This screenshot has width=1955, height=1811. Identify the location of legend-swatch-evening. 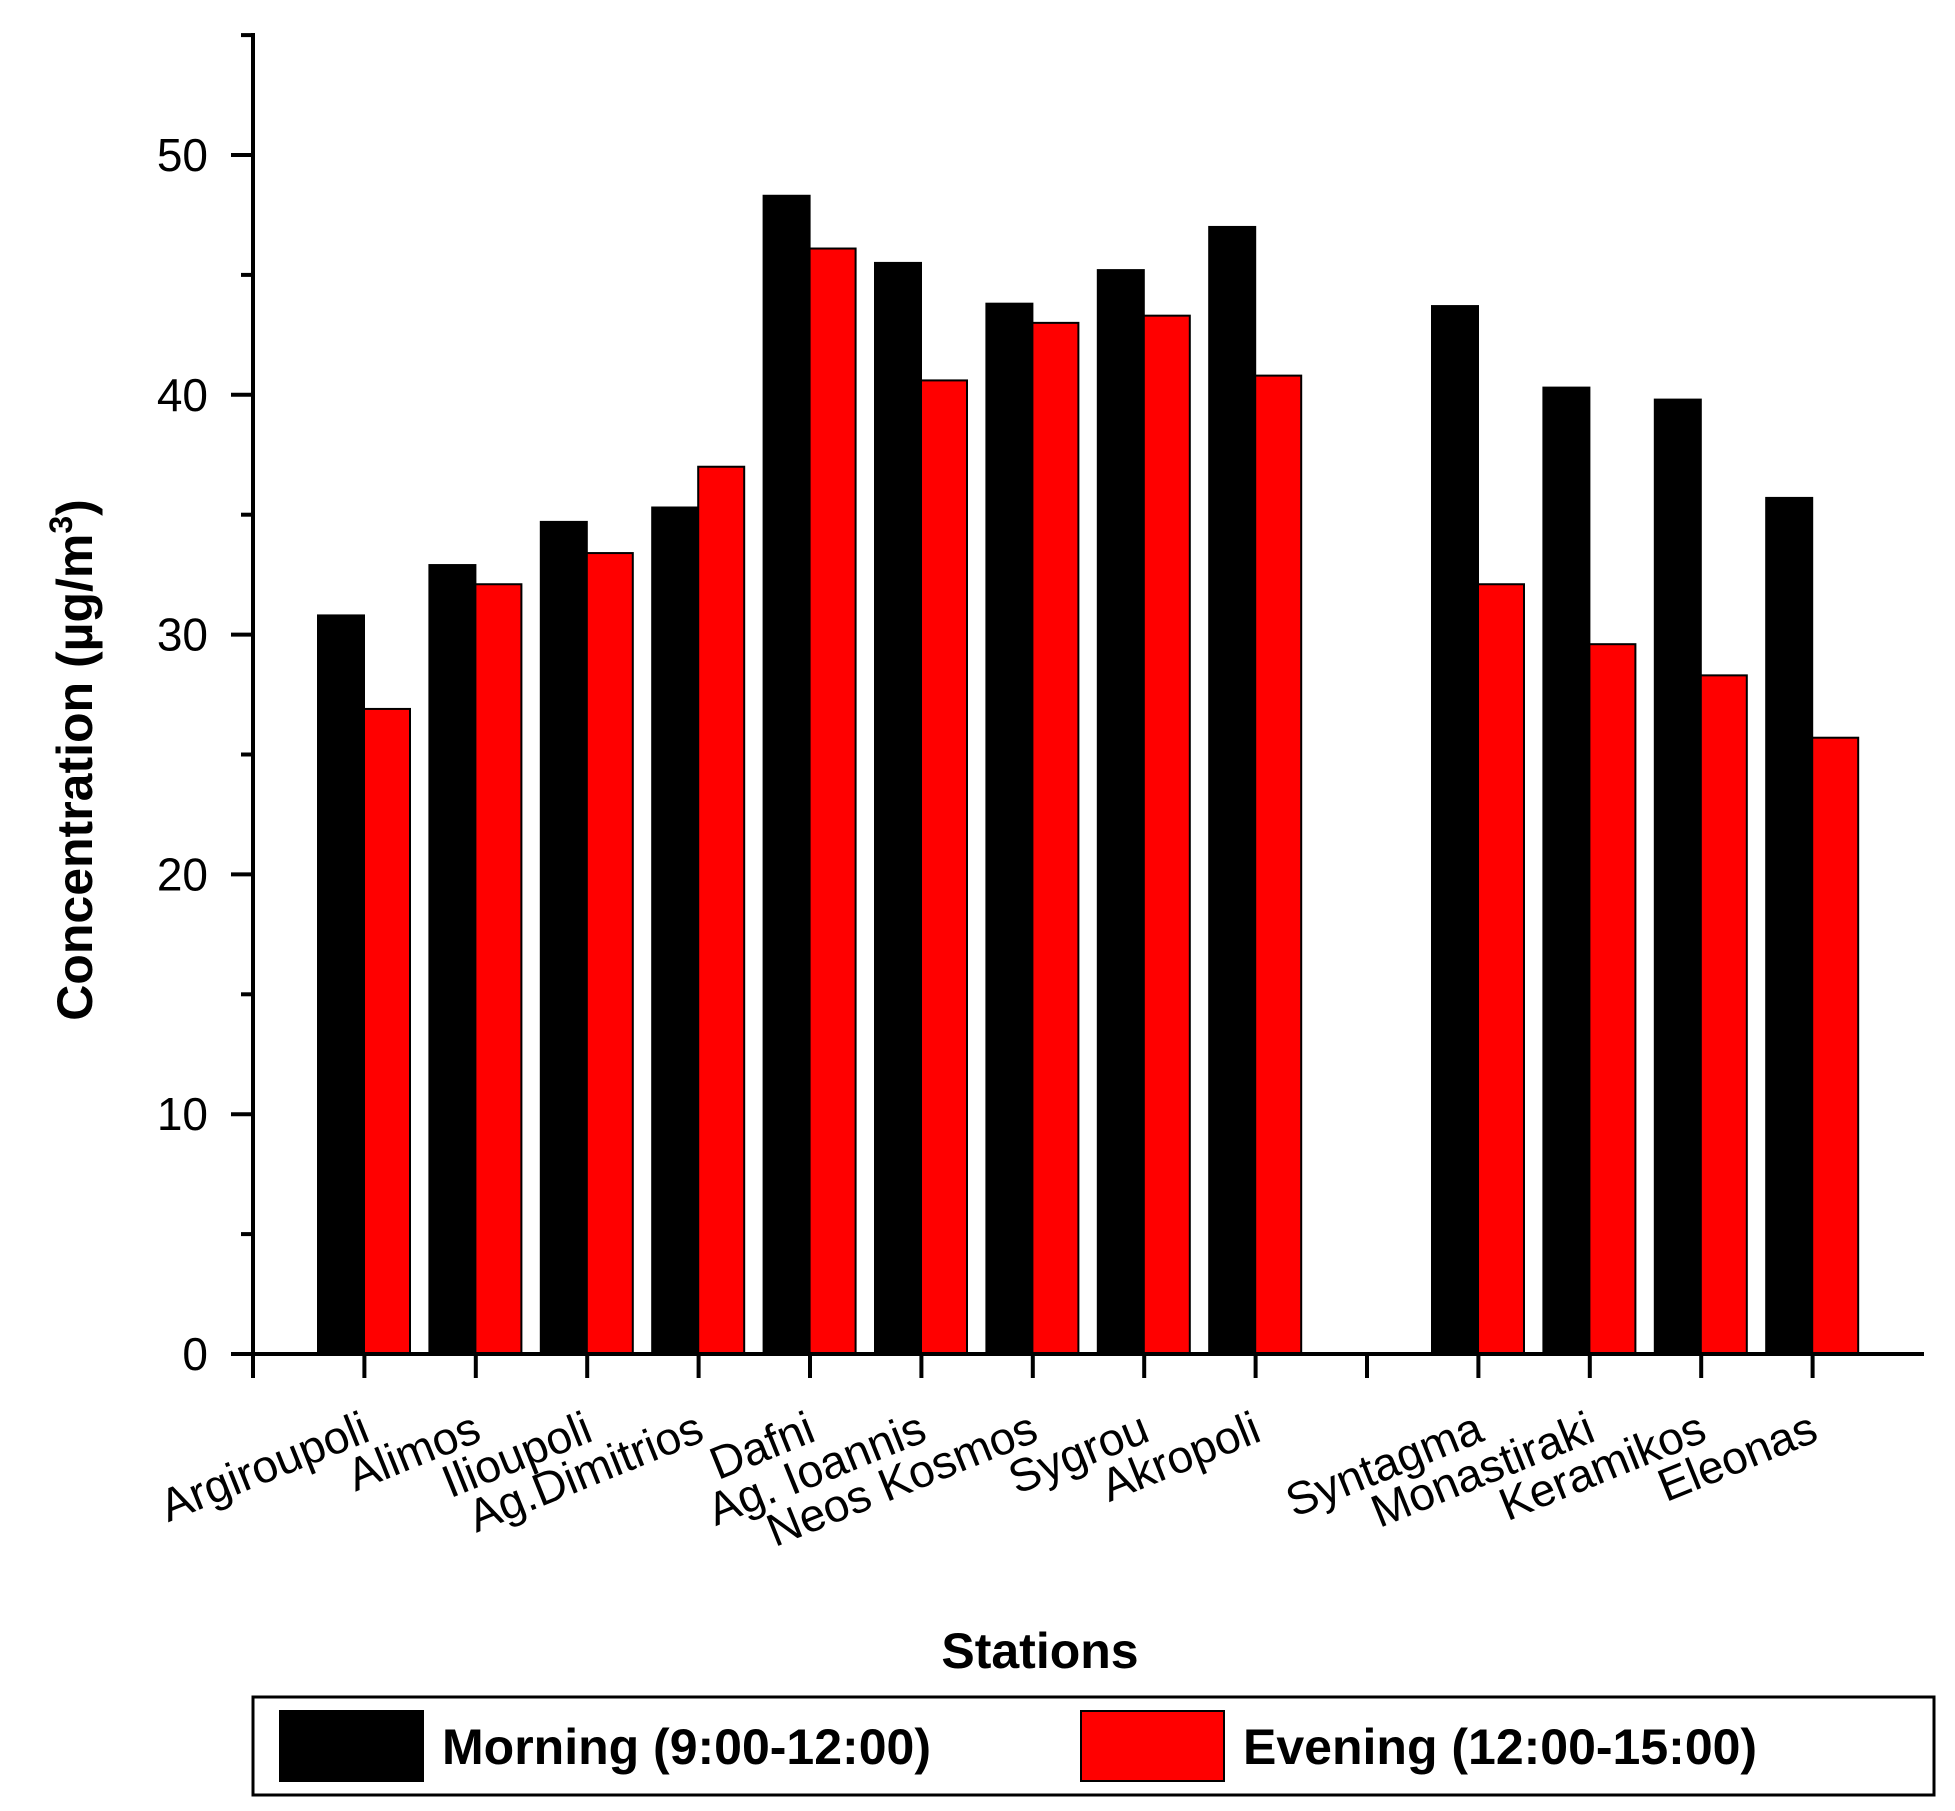
(1152, 1746).